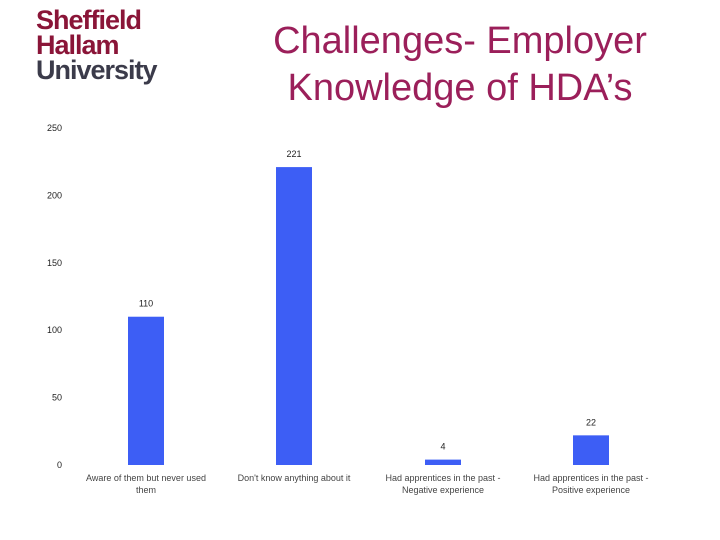  What do you see at coordinates (146, 484) in the screenshot?
I see `category-label: Aware of them but never used them` at bounding box center [146, 484].